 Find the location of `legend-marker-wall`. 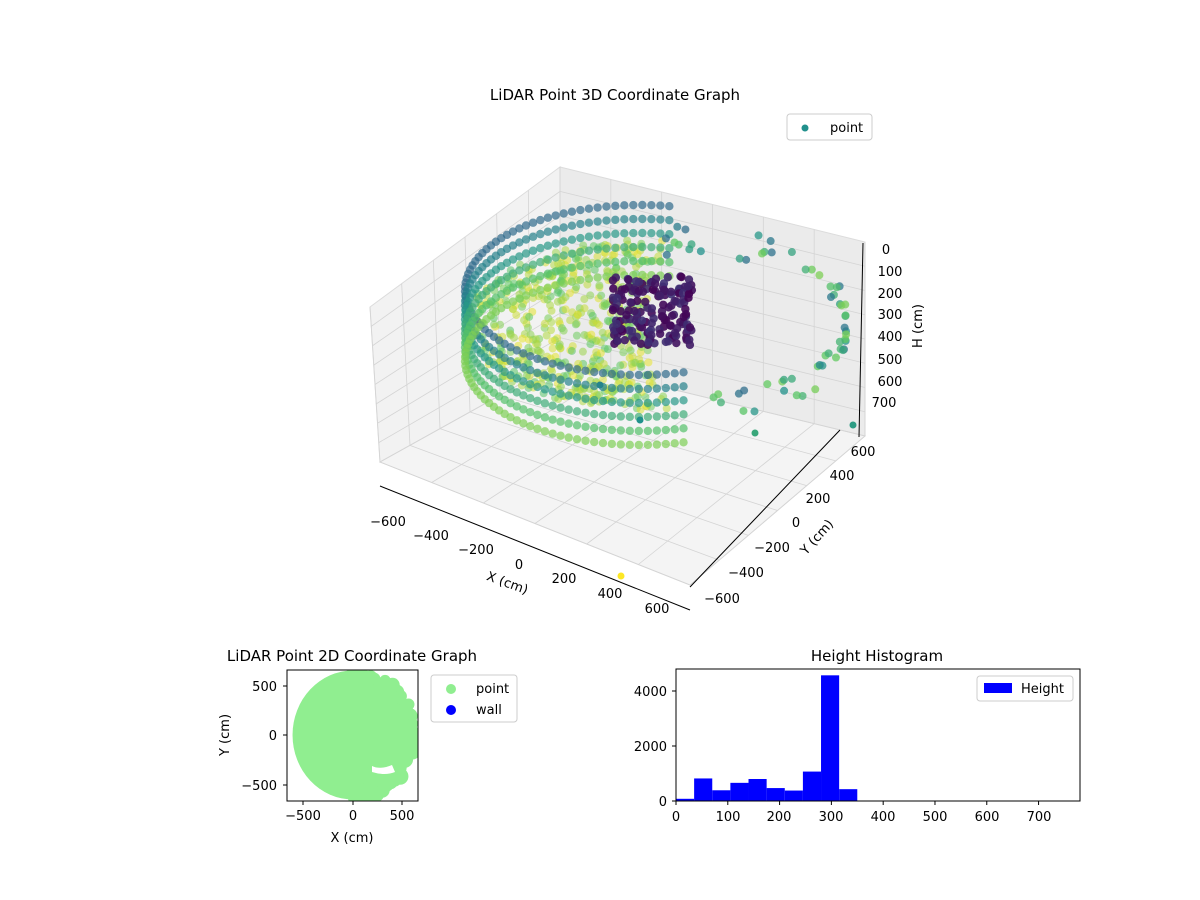

legend-marker-wall is located at coordinates (451, 710).